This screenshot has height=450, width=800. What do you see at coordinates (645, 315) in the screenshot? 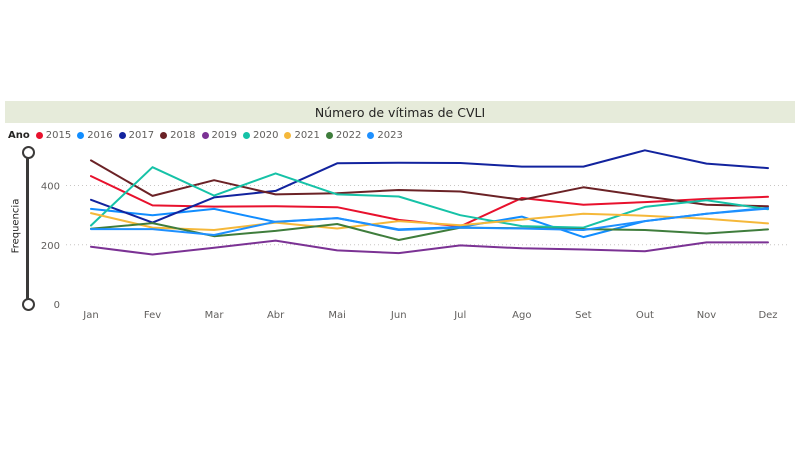
I see `x-tick-label-Out: Out` at bounding box center [645, 315].